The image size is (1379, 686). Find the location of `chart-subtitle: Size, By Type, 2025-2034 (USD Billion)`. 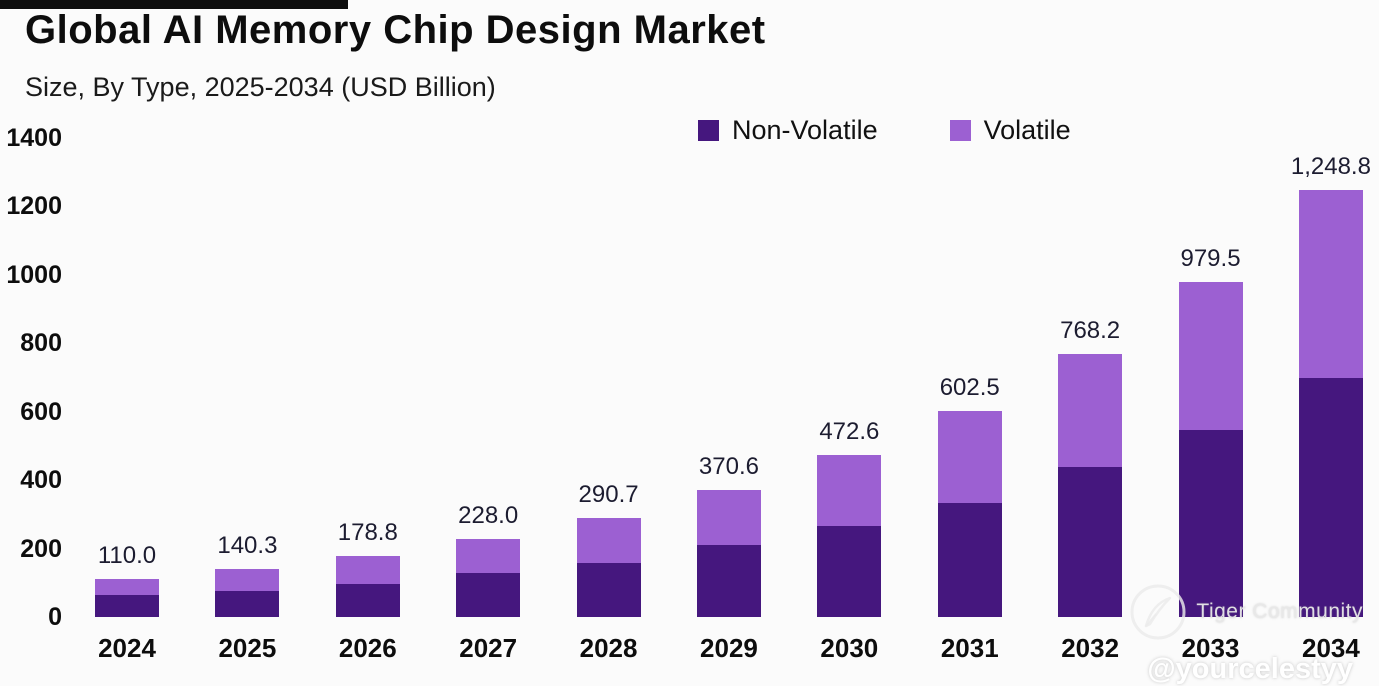

chart-subtitle: Size, By Type, 2025-2034 (USD Billion) is located at coordinates (260, 87).